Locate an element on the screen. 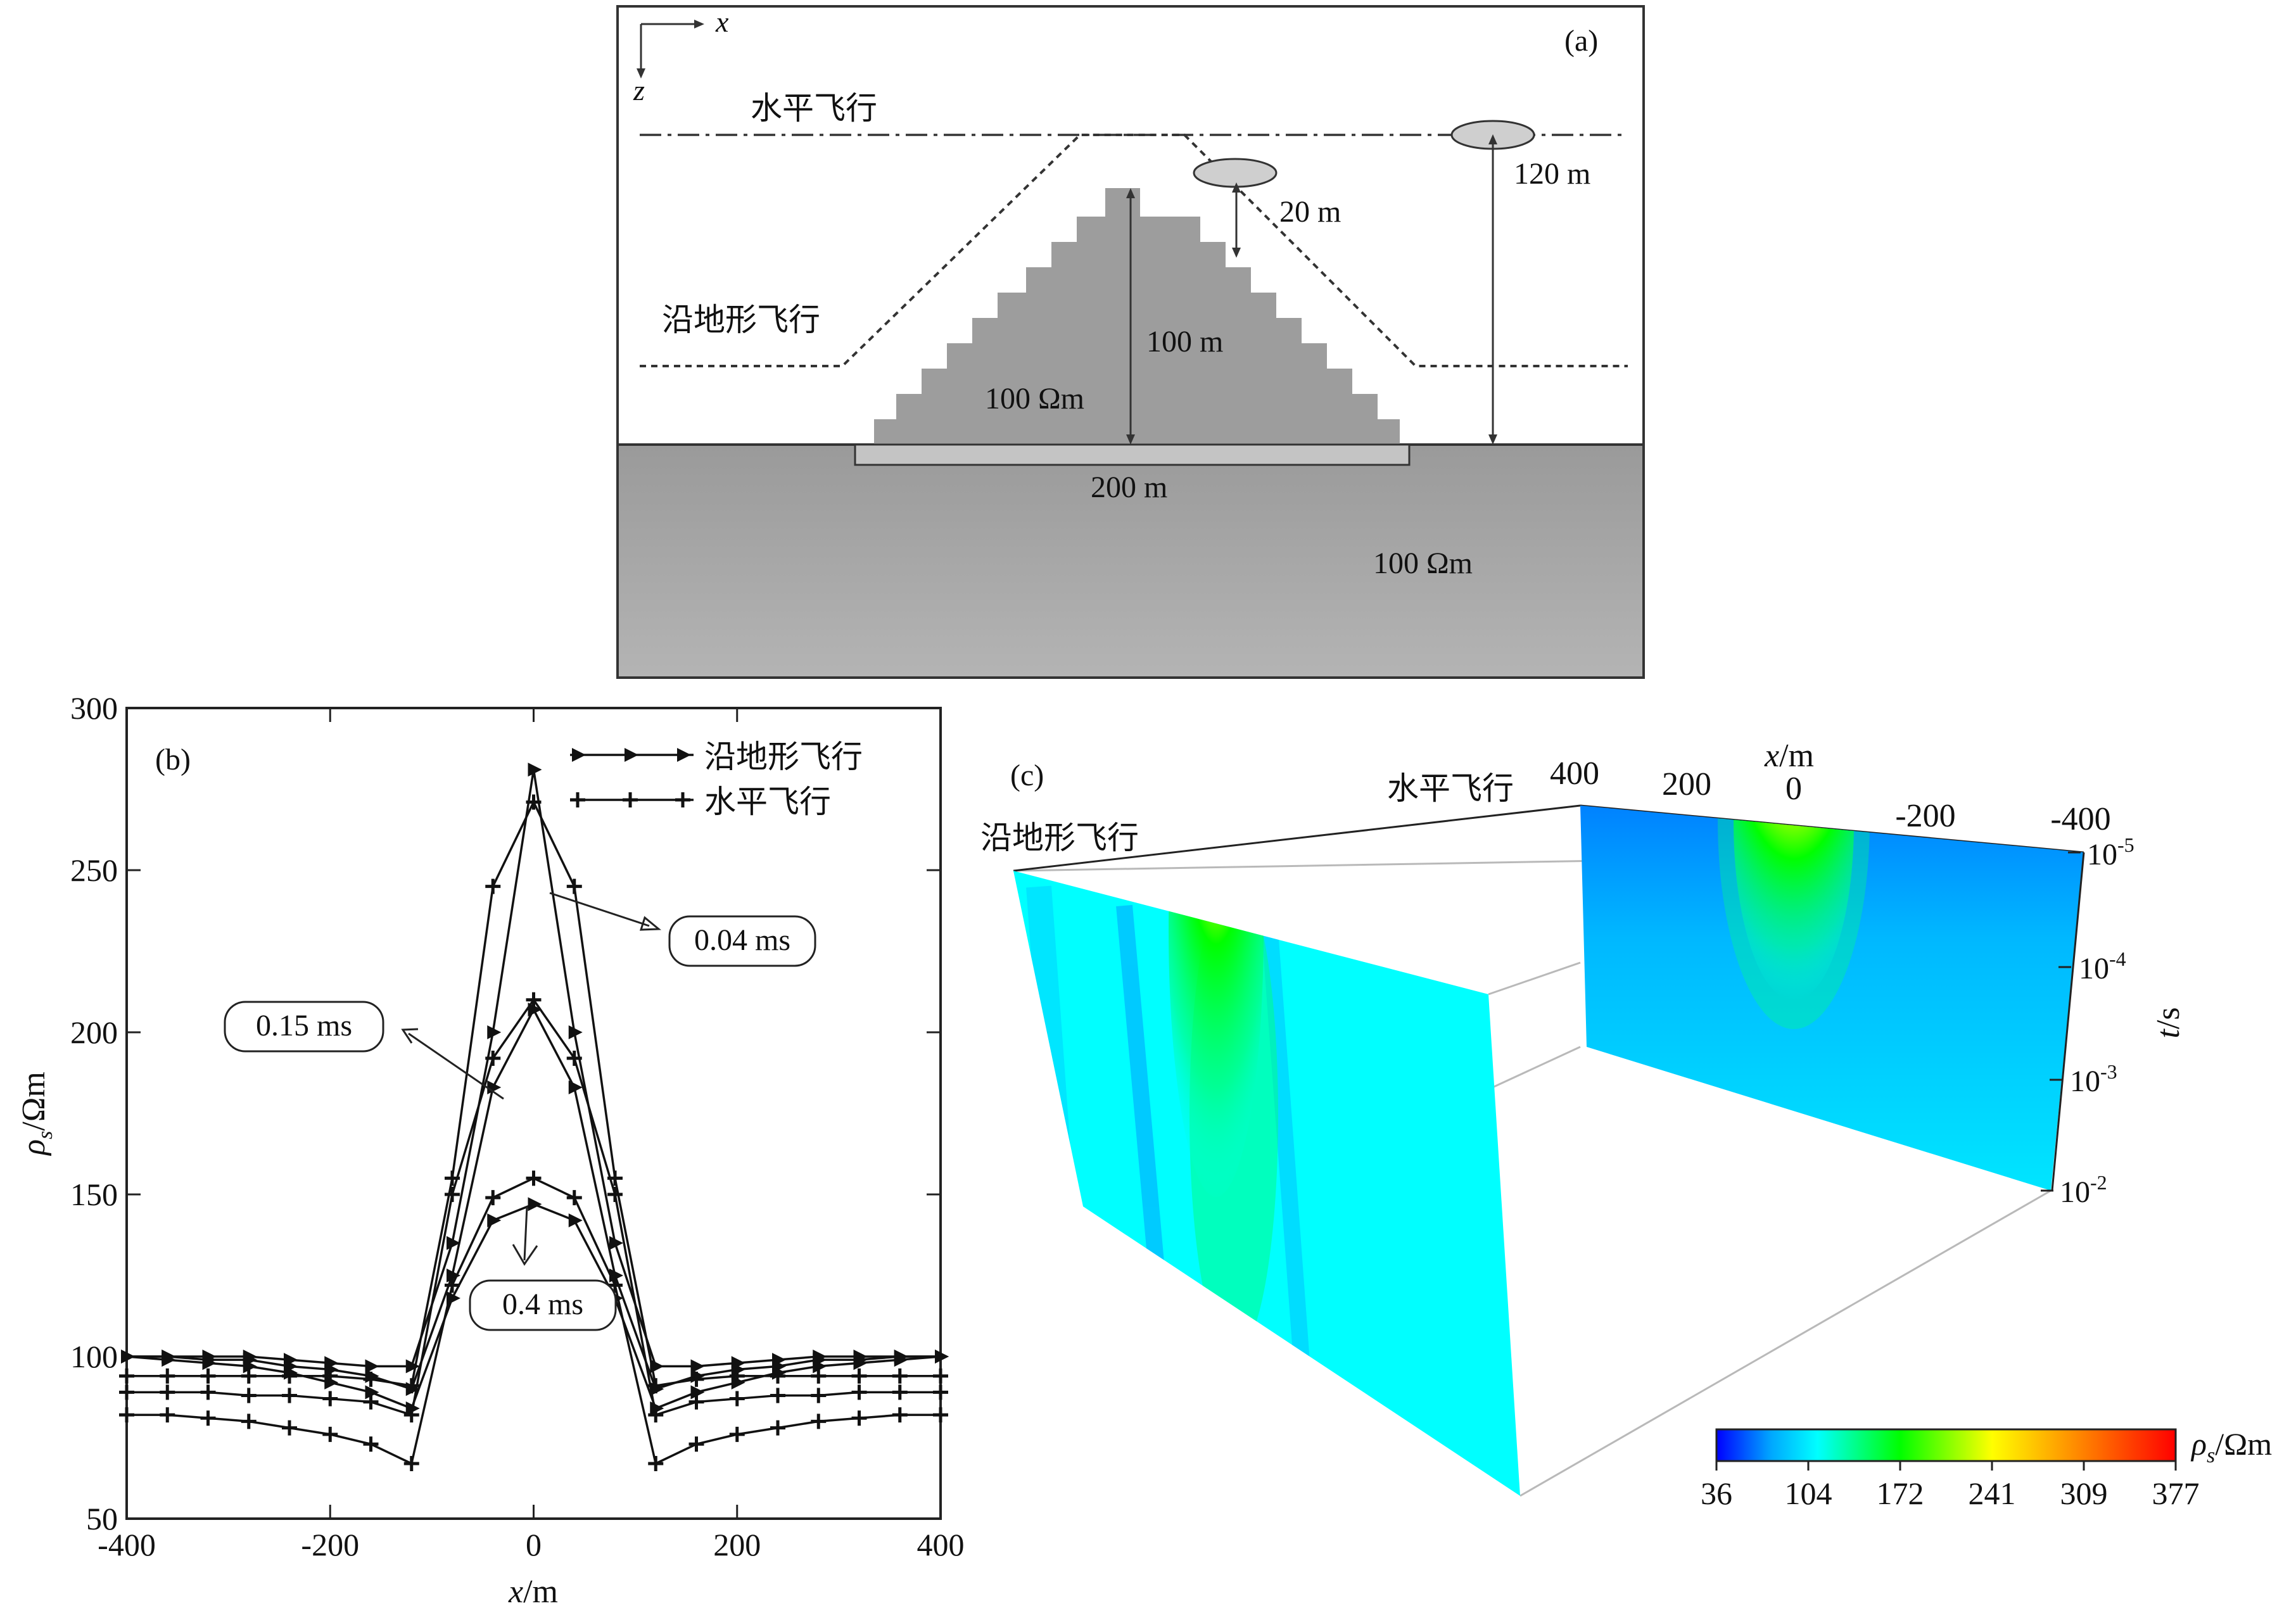 This screenshot has width=2296, height=1620. clearance-label: 20 m is located at coordinates (1310, 212).